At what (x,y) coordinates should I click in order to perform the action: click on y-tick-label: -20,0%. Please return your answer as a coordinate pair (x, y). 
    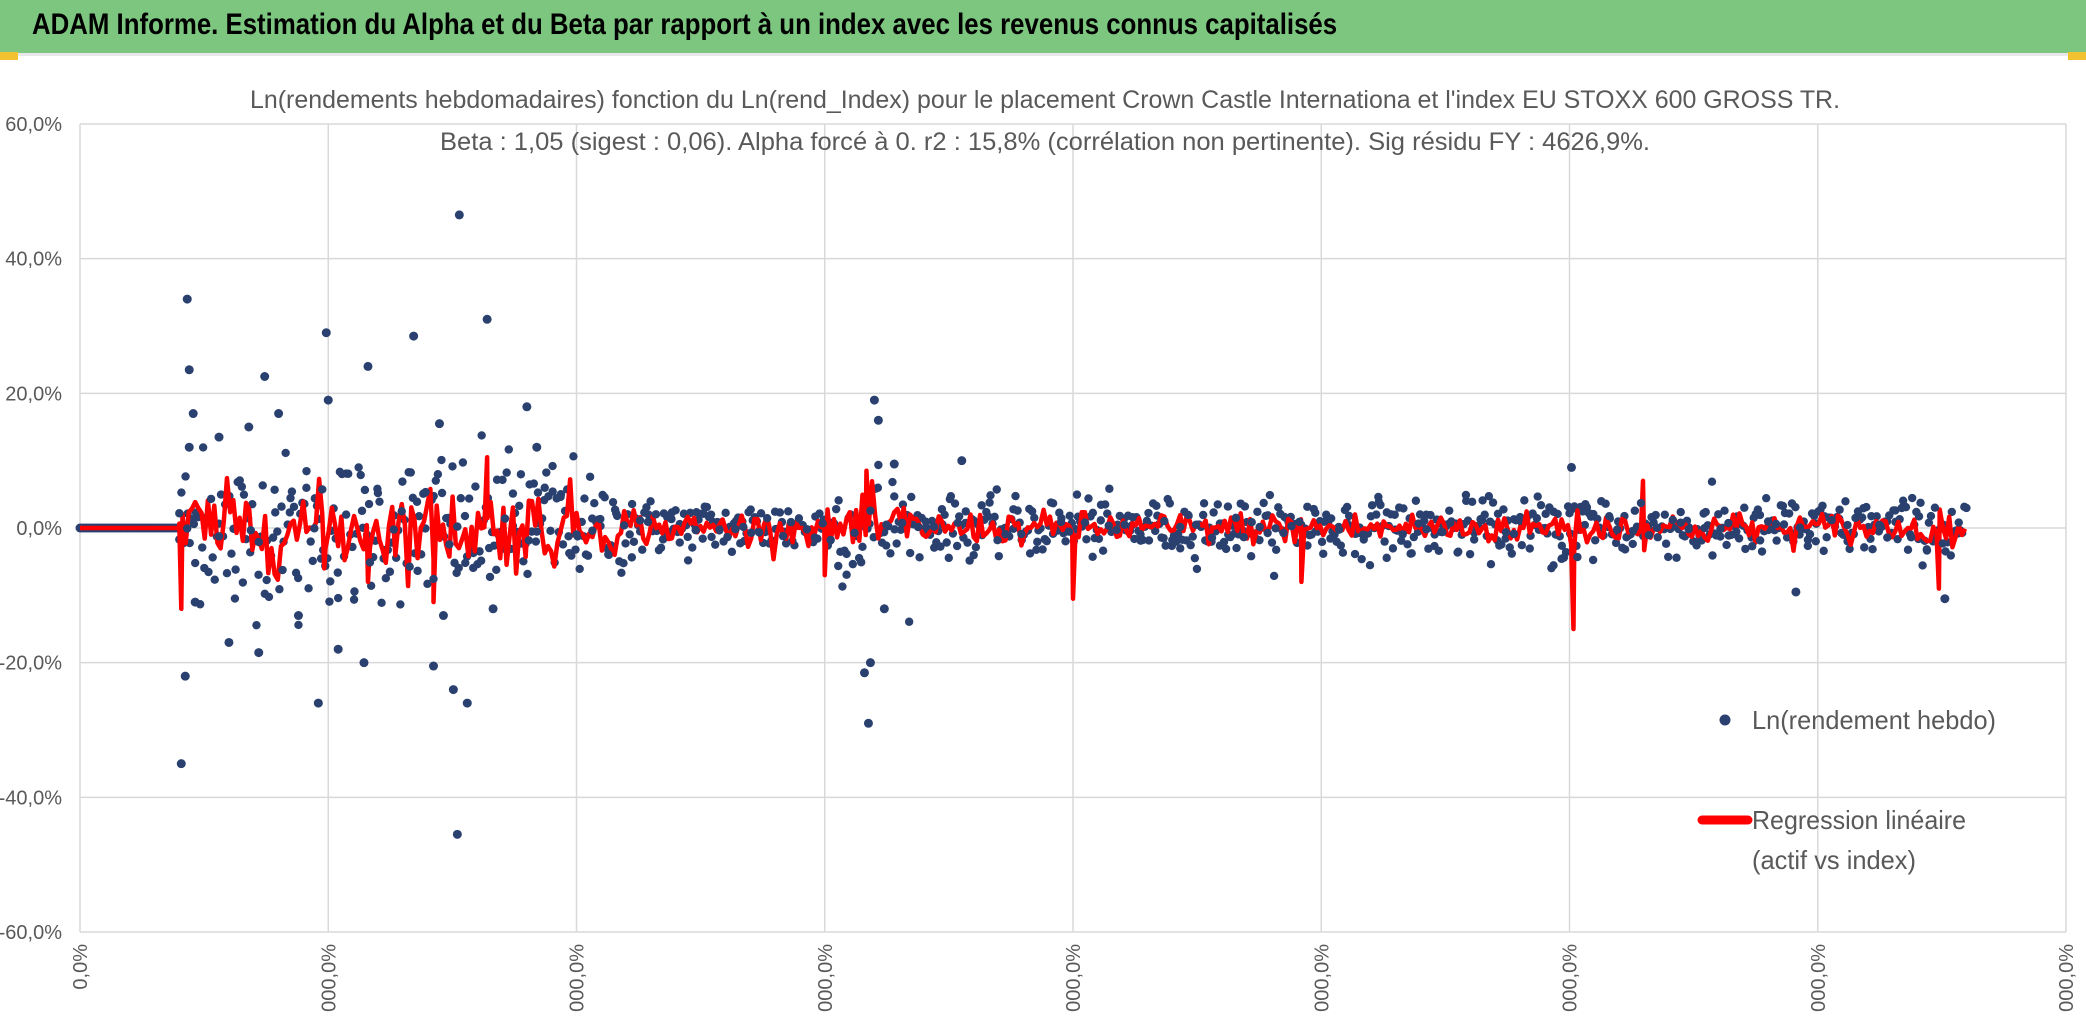
    Looking at the image, I should click on (31, 664).